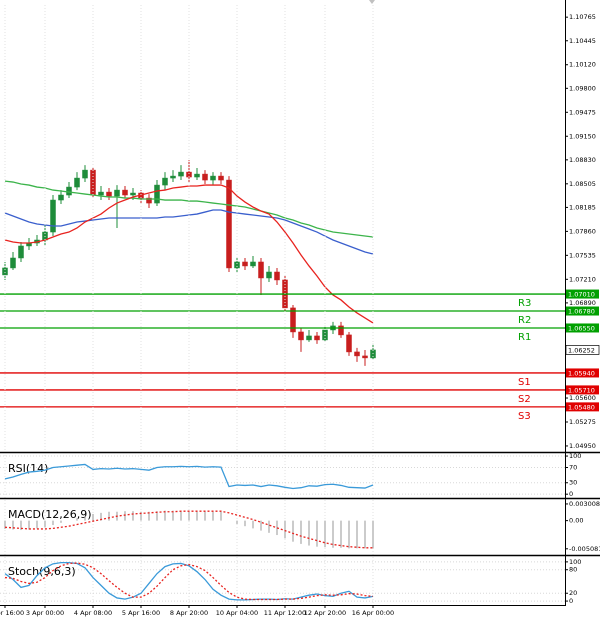  What do you see at coordinates (582, 255) in the screenshot?
I see `y-tick-label: 1.07535` at bounding box center [582, 255].